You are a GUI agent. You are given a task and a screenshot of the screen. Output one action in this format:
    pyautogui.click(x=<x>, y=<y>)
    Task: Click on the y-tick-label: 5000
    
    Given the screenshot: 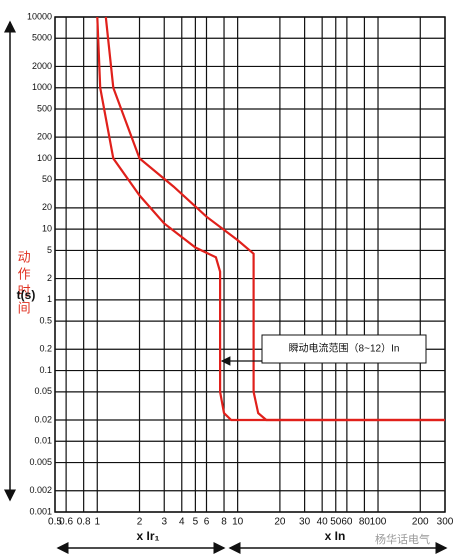 What is the action you would take?
    pyautogui.click(x=42, y=38)
    